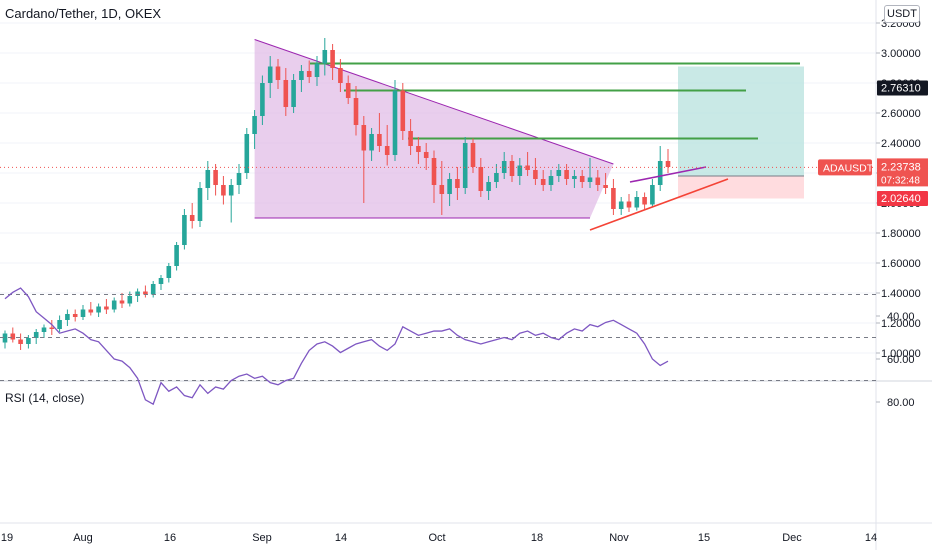  What do you see at coordinates (170, 538) in the screenshot?
I see `time-tick-label: 16` at bounding box center [170, 538].